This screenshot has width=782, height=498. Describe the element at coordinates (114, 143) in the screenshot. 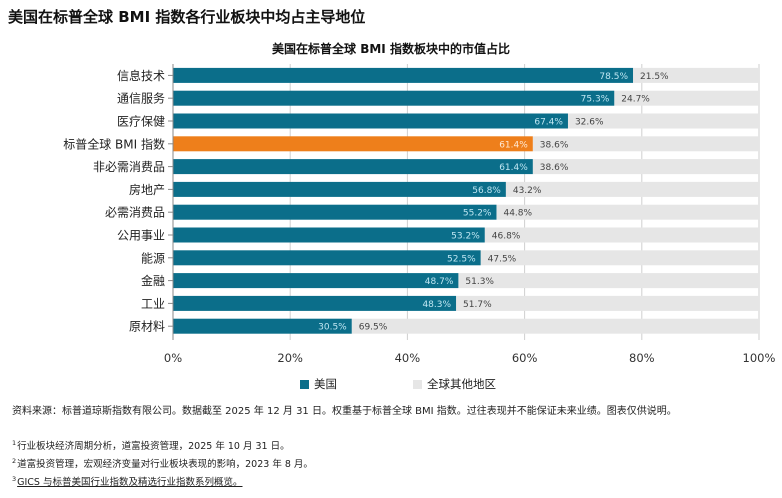

I see `category-label: 标普全球 BMI 指数` at that location.